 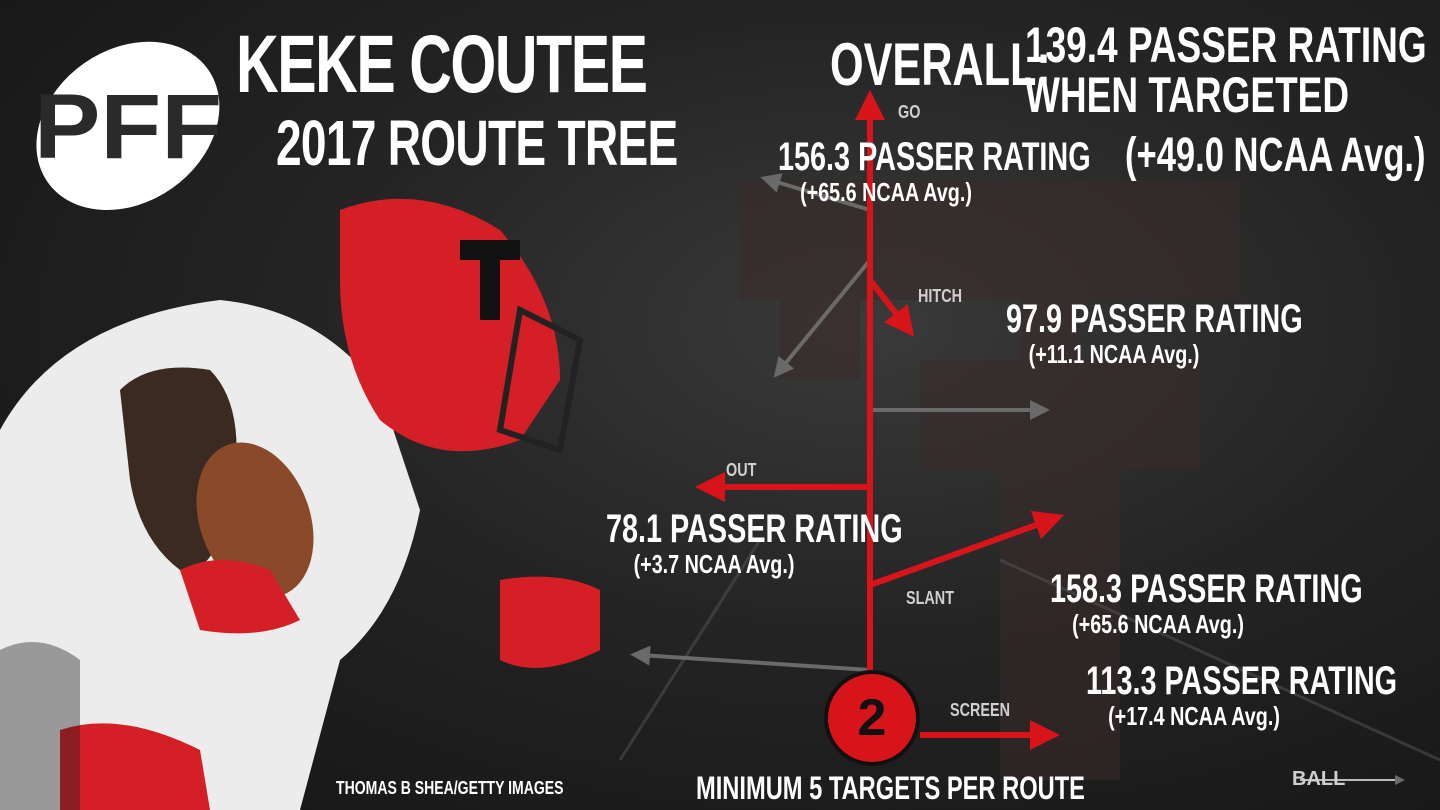 I want to click on stat-go-avg: (+65.6 NCAA Avg.), so click(x=886, y=192).